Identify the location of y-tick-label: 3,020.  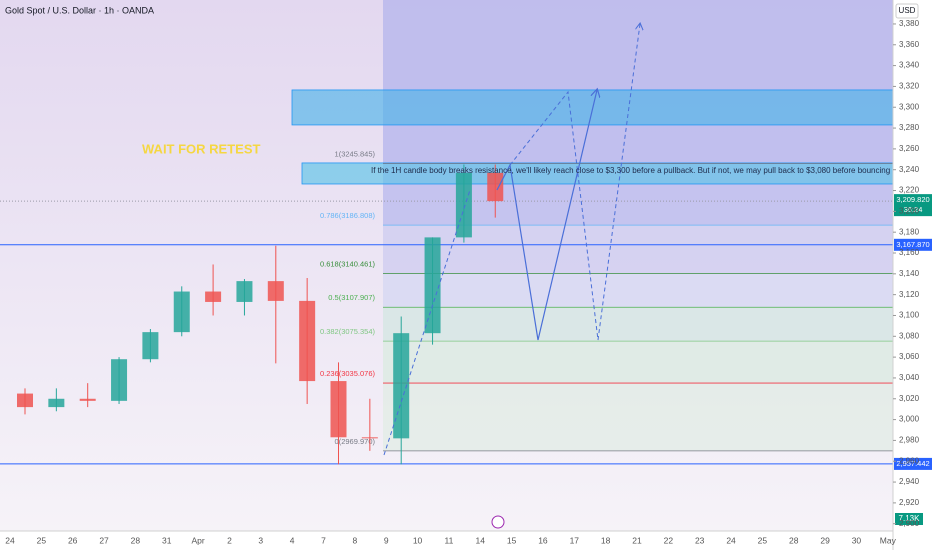
(909, 398).